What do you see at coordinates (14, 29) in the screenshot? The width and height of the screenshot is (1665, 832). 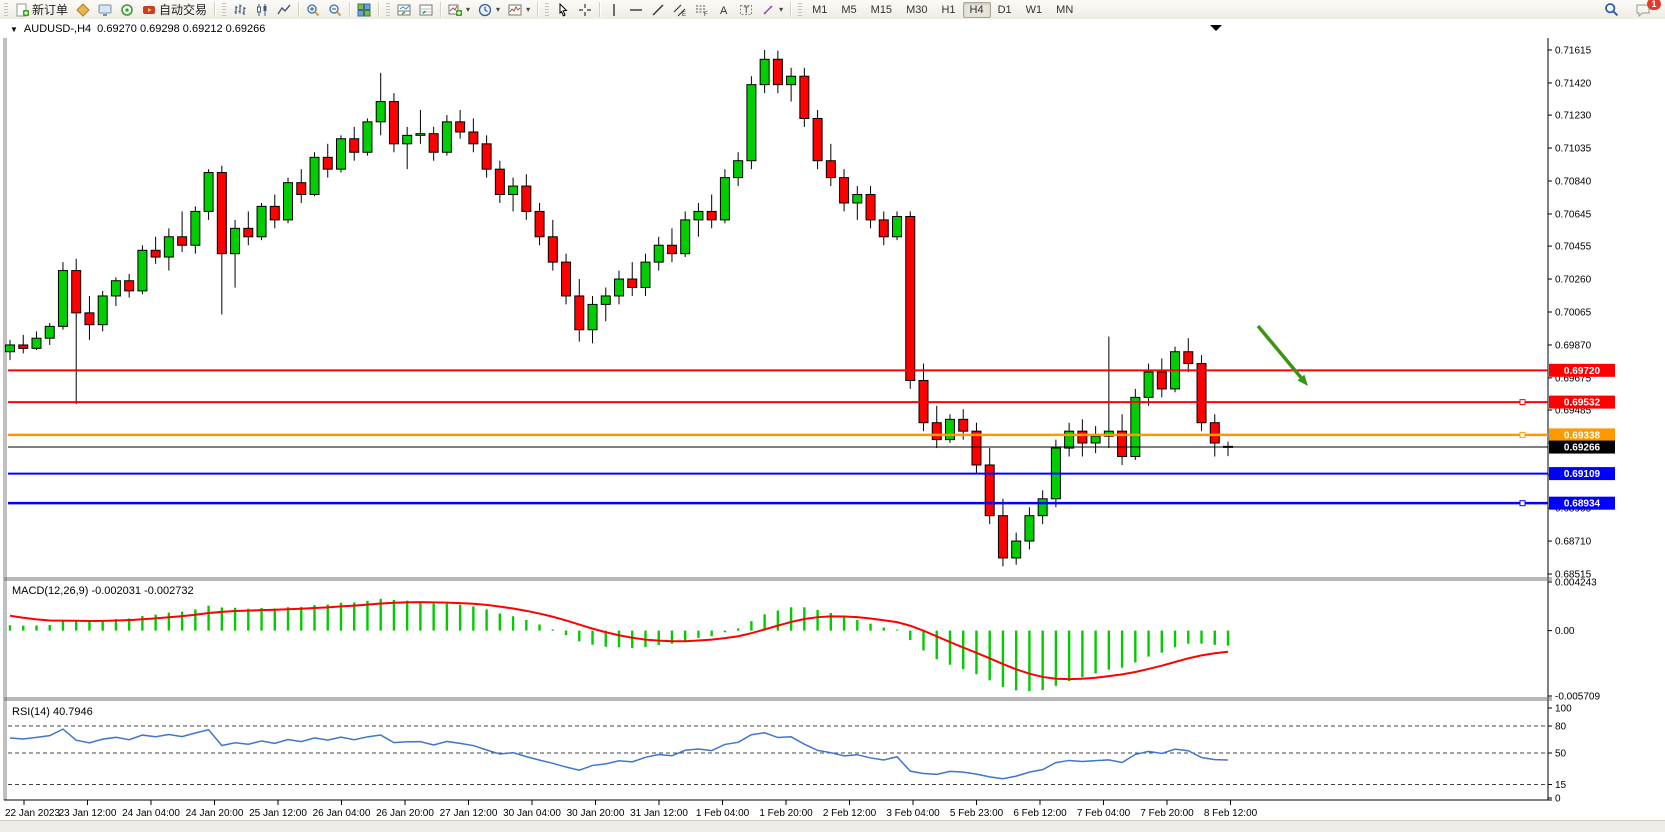 I see `chart-collapse-icon: ▼` at bounding box center [14, 29].